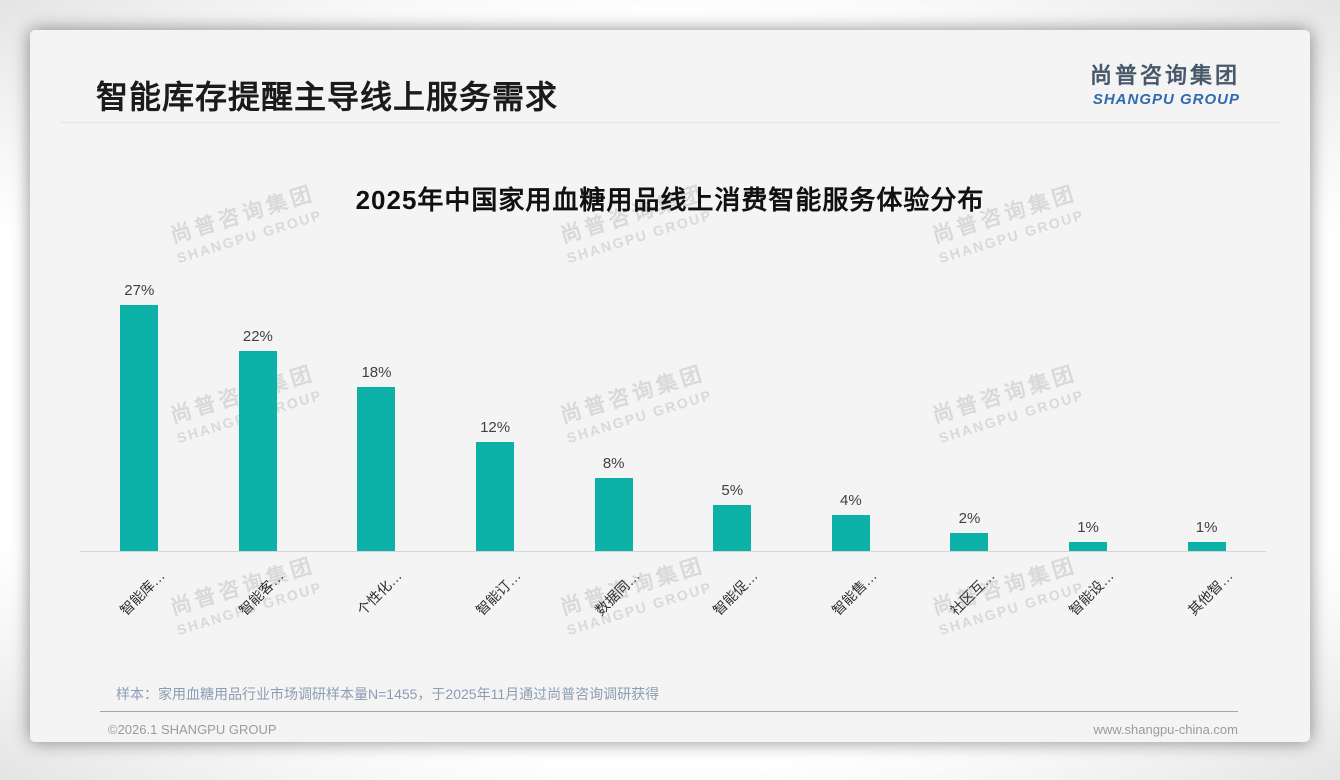 This screenshot has height=780, width=1340. I want to click on bar-column: 12%, so click(495, 485).